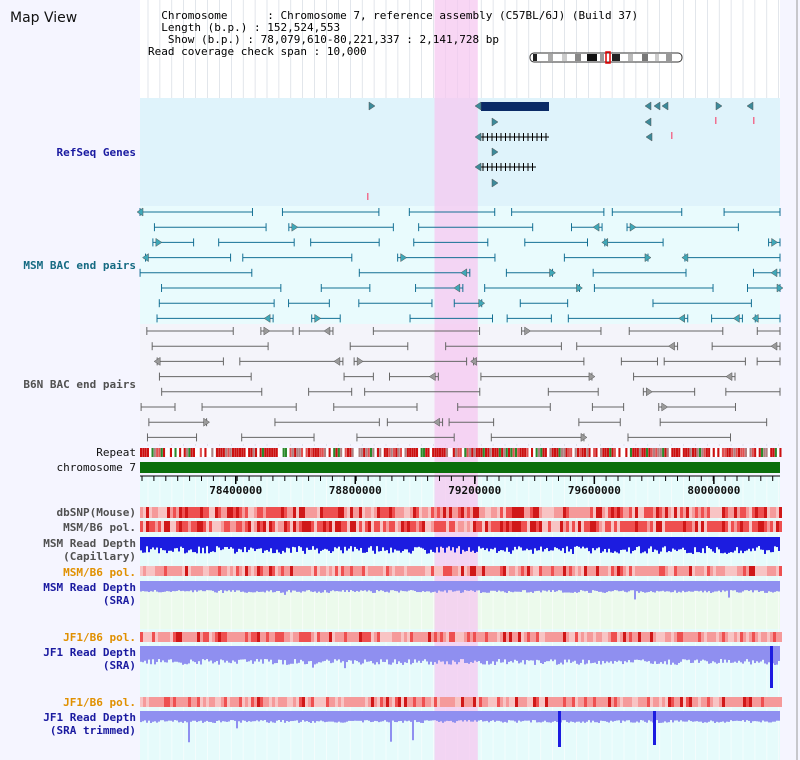 The image size is (800, 760). Describe the element at coordinates (606, 57) in the screenshot. I see `chromosome-ideogram` at that location.